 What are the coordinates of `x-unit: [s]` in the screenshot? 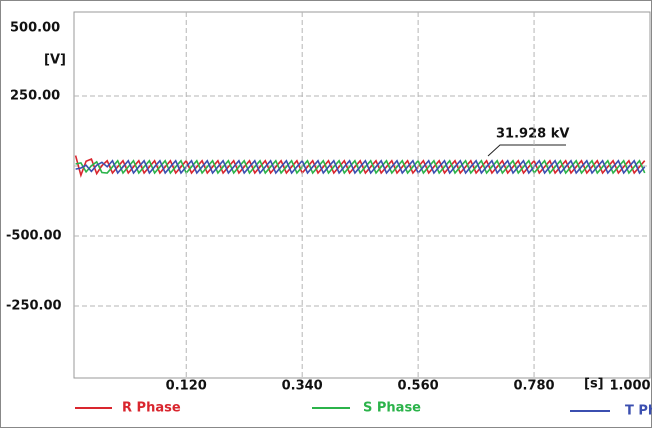 It's located at (594, 384).